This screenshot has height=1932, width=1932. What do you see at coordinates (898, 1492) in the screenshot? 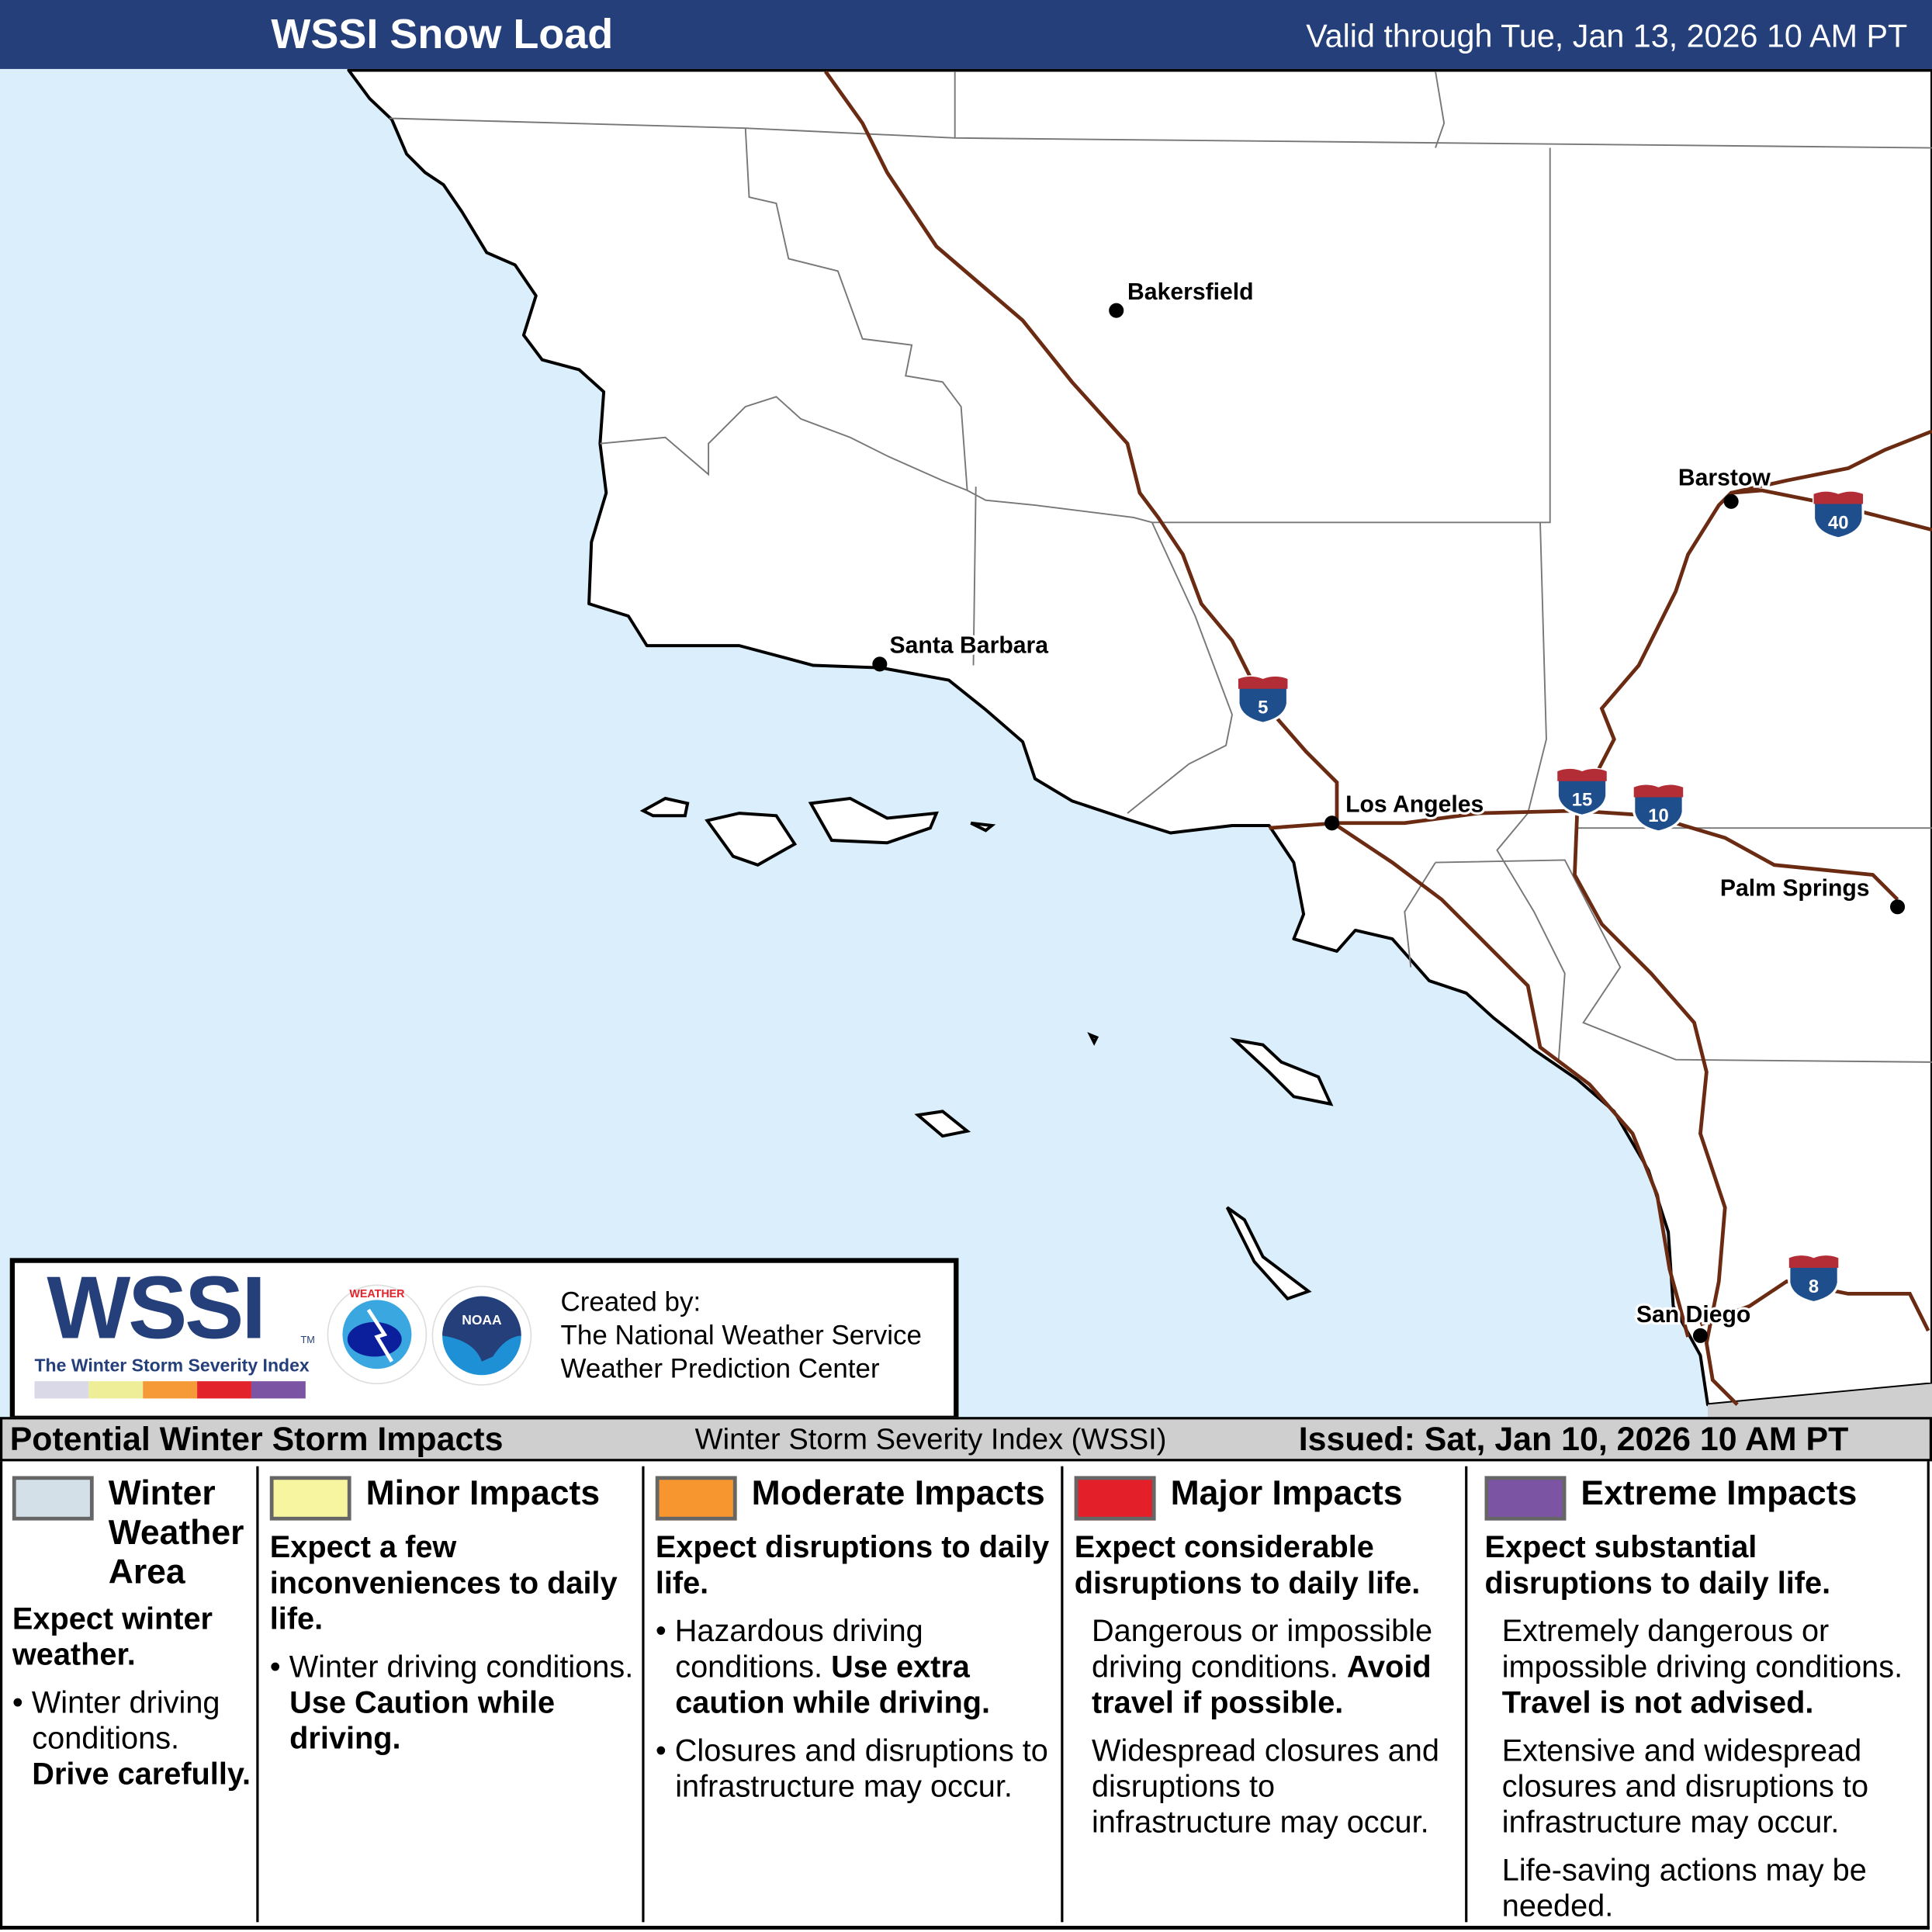
I see `legend-title-2: Moderate Impacts` at bounding box center [898, 1492].